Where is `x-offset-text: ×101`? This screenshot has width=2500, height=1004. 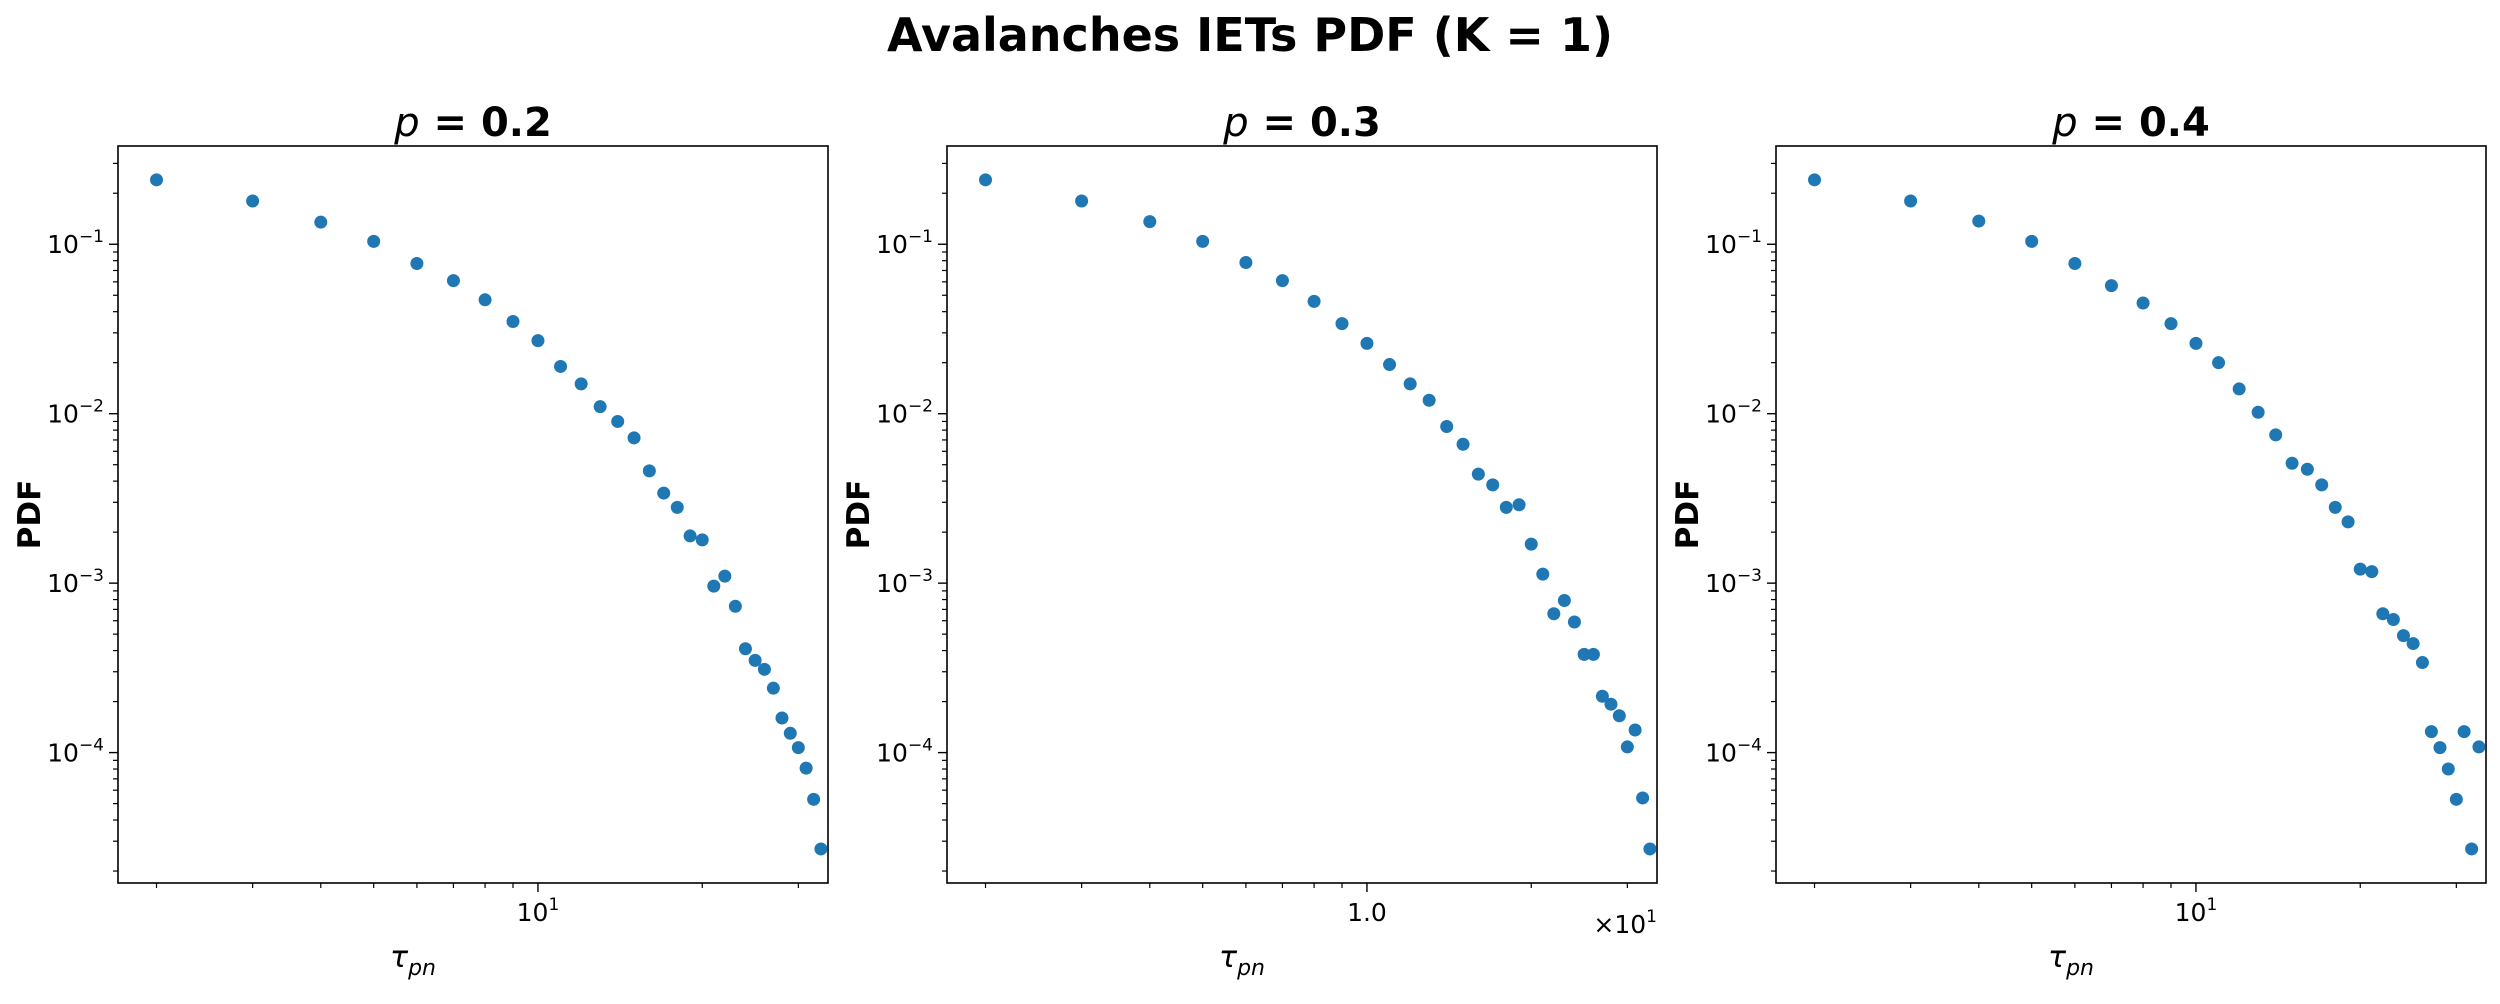
x-offset-text: ×101 is located at coordinates (1625, 923).